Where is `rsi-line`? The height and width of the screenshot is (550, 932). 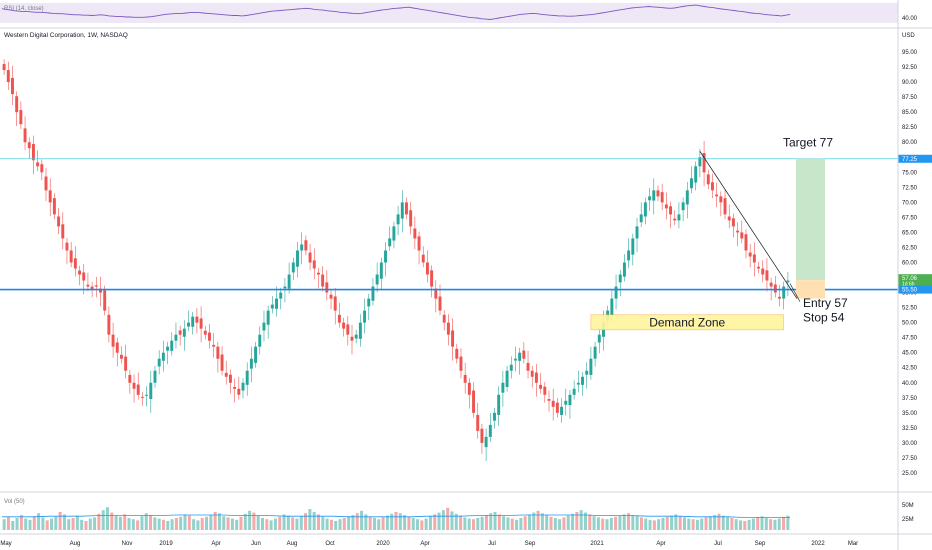 rsi-line is located at coordinates (396, 12).